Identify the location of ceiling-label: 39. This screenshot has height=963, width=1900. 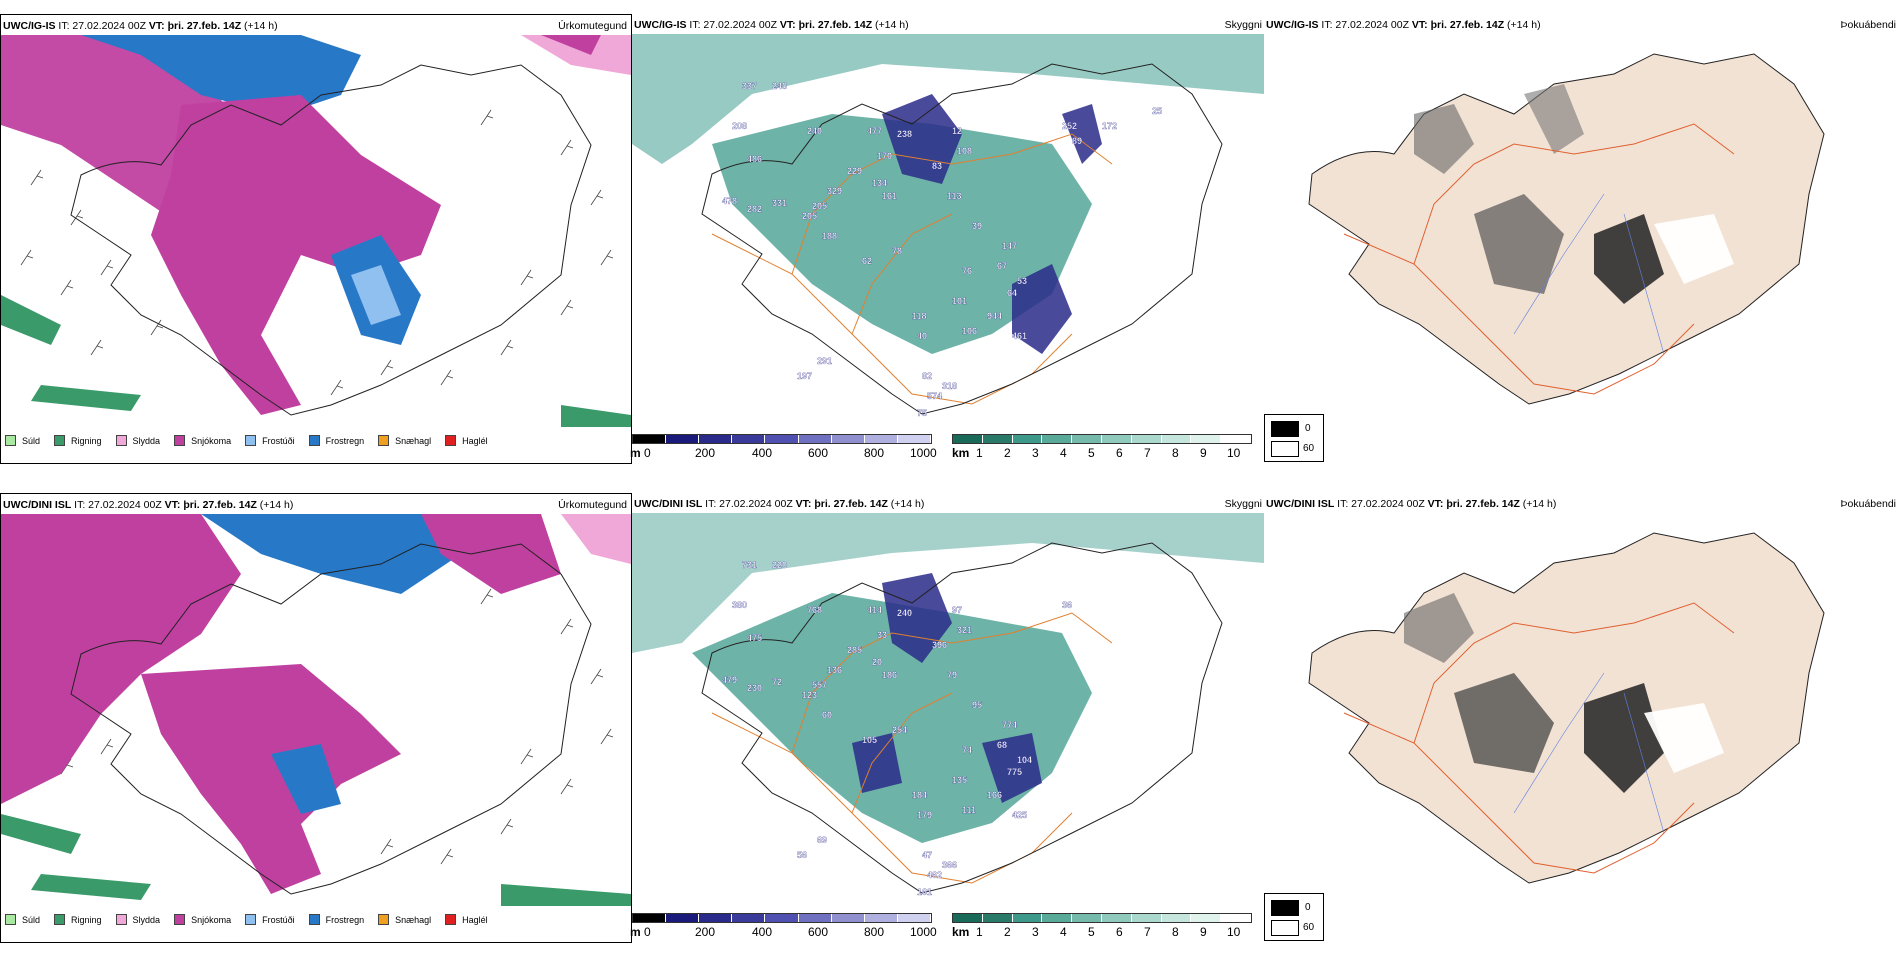
(977, 226).